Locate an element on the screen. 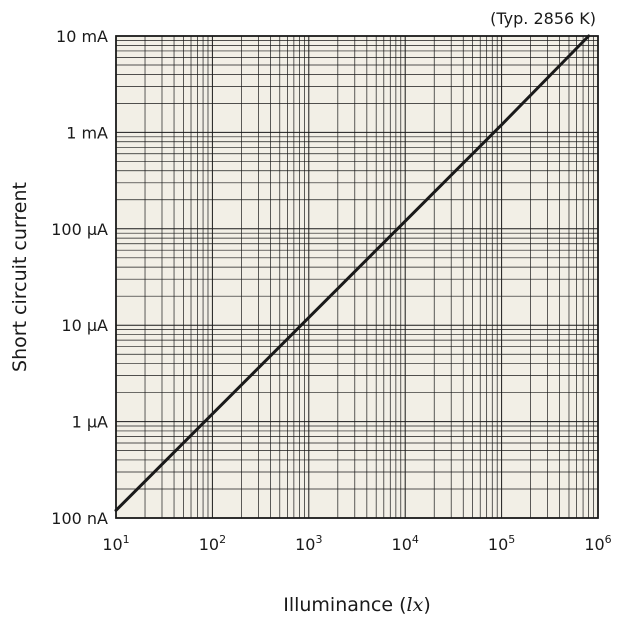 The image size is (626, 624). x-tick-label: 10⁶ is located at coordinates (597, 543).